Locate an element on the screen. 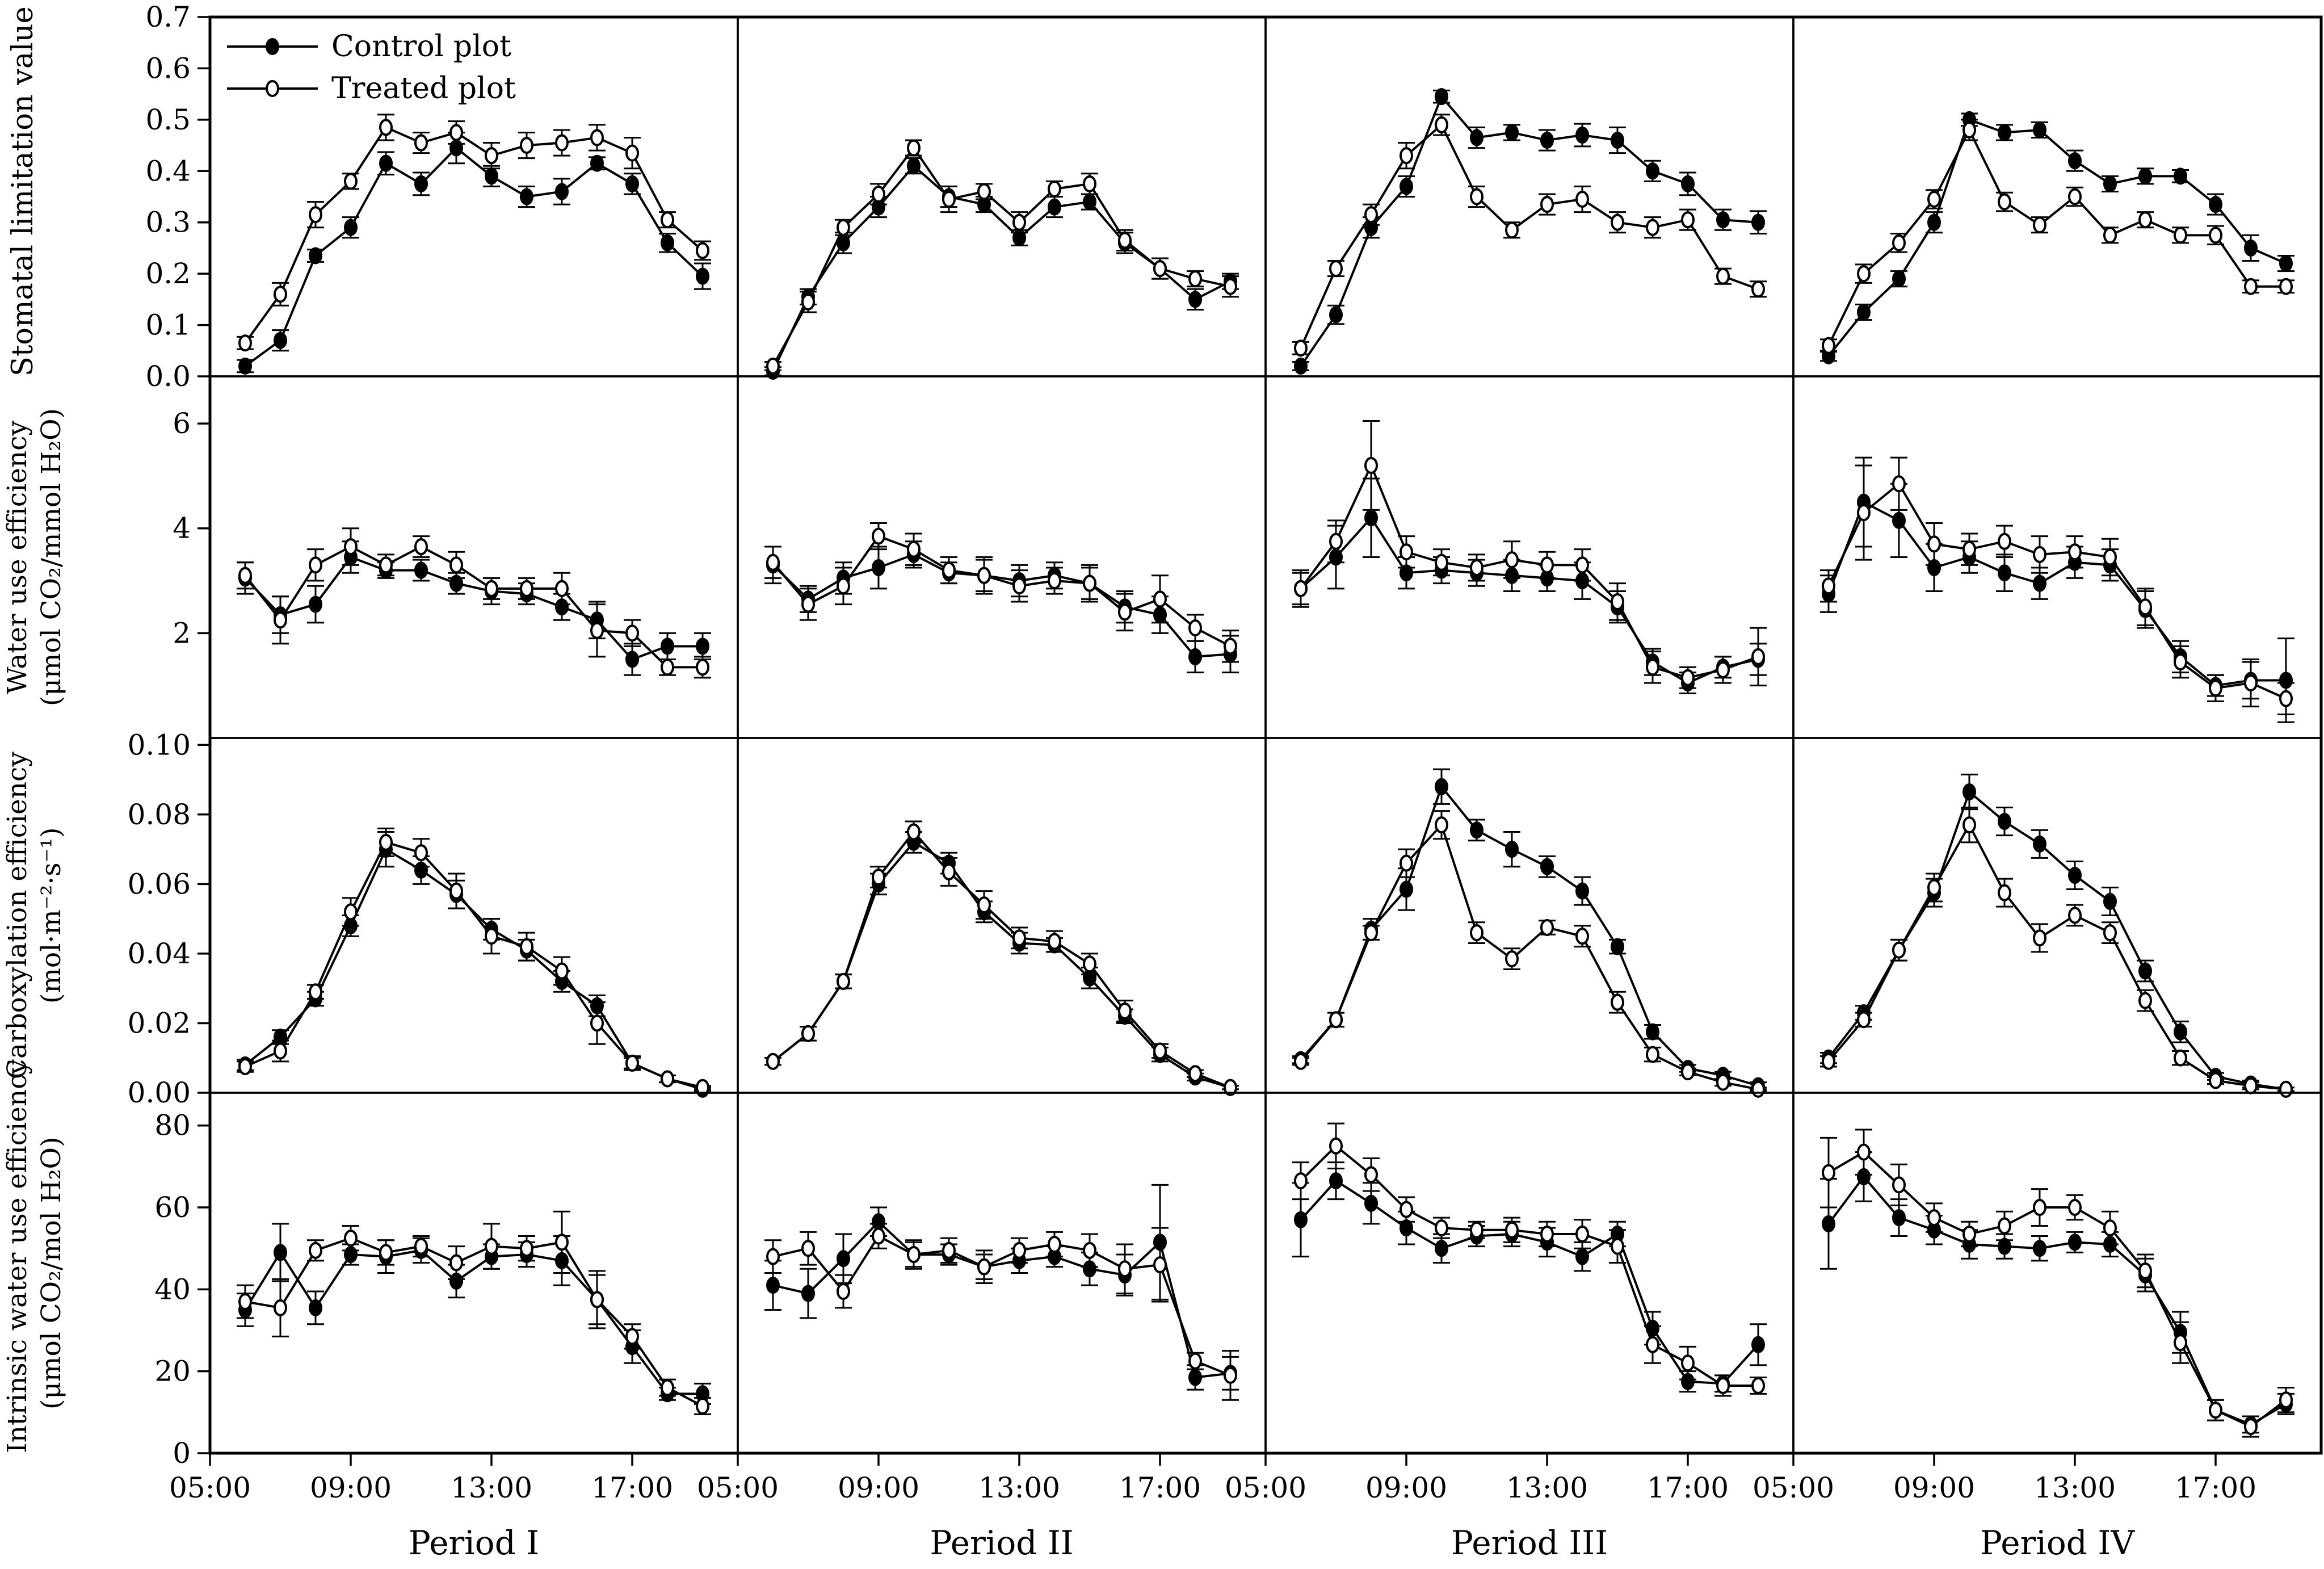 The image size is (2324, 1569). period-label: Period IV is located at coordinates (2057, 1543).